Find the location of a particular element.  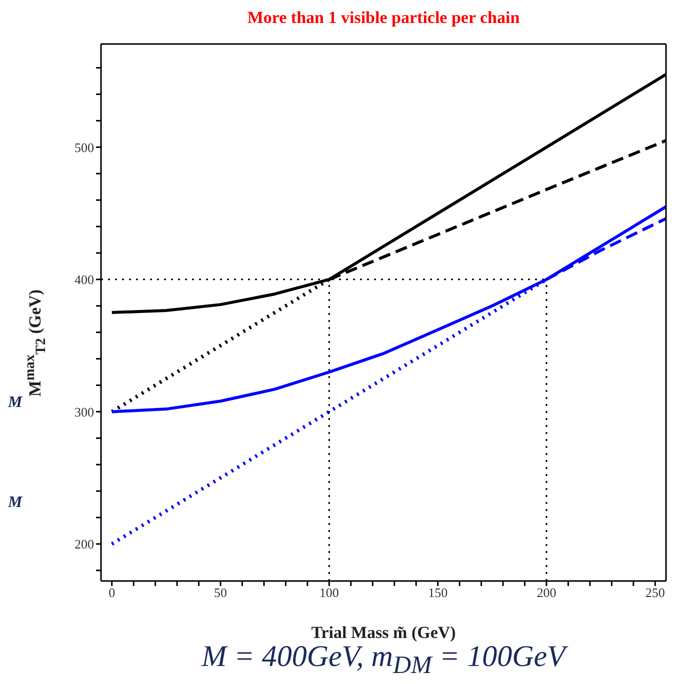

y-tick-label: 300 is located at coordinates (84, 412).